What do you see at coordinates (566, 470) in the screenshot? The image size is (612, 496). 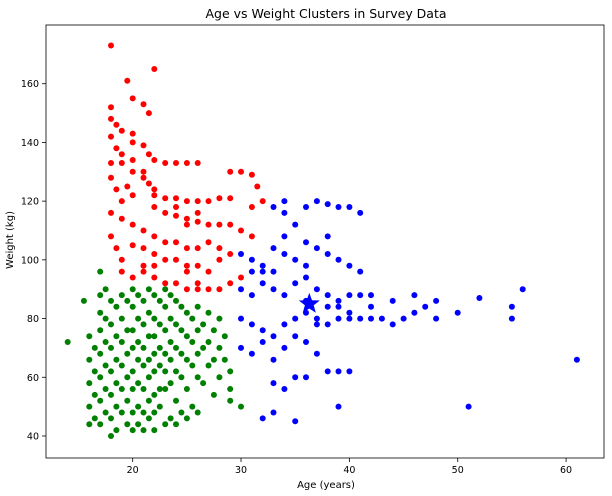 I see `x-tick-label: 60` at bounding box center [566, 470].